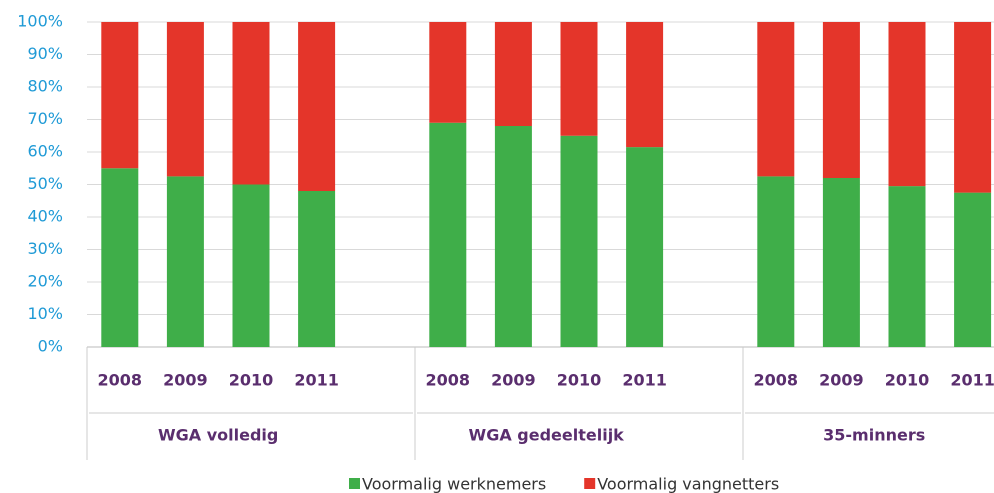  I want to click on y-tick-label: 60%, so click(45, 151).